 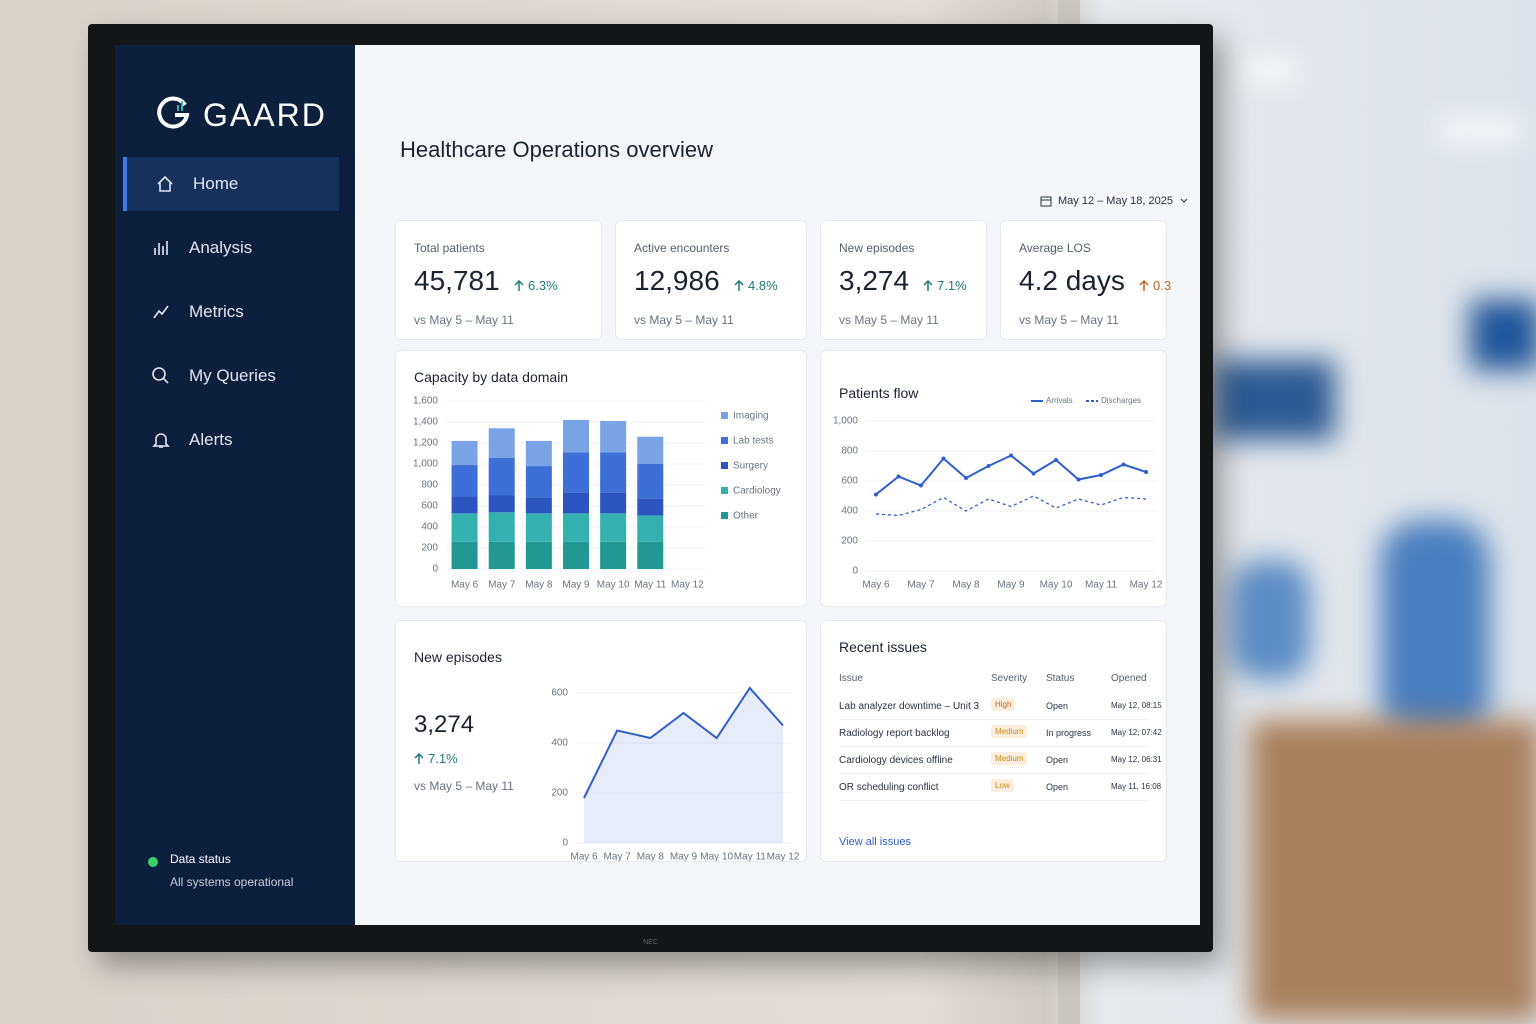 I want to click on y-tick-label: 600, so click(x=559, y=693).